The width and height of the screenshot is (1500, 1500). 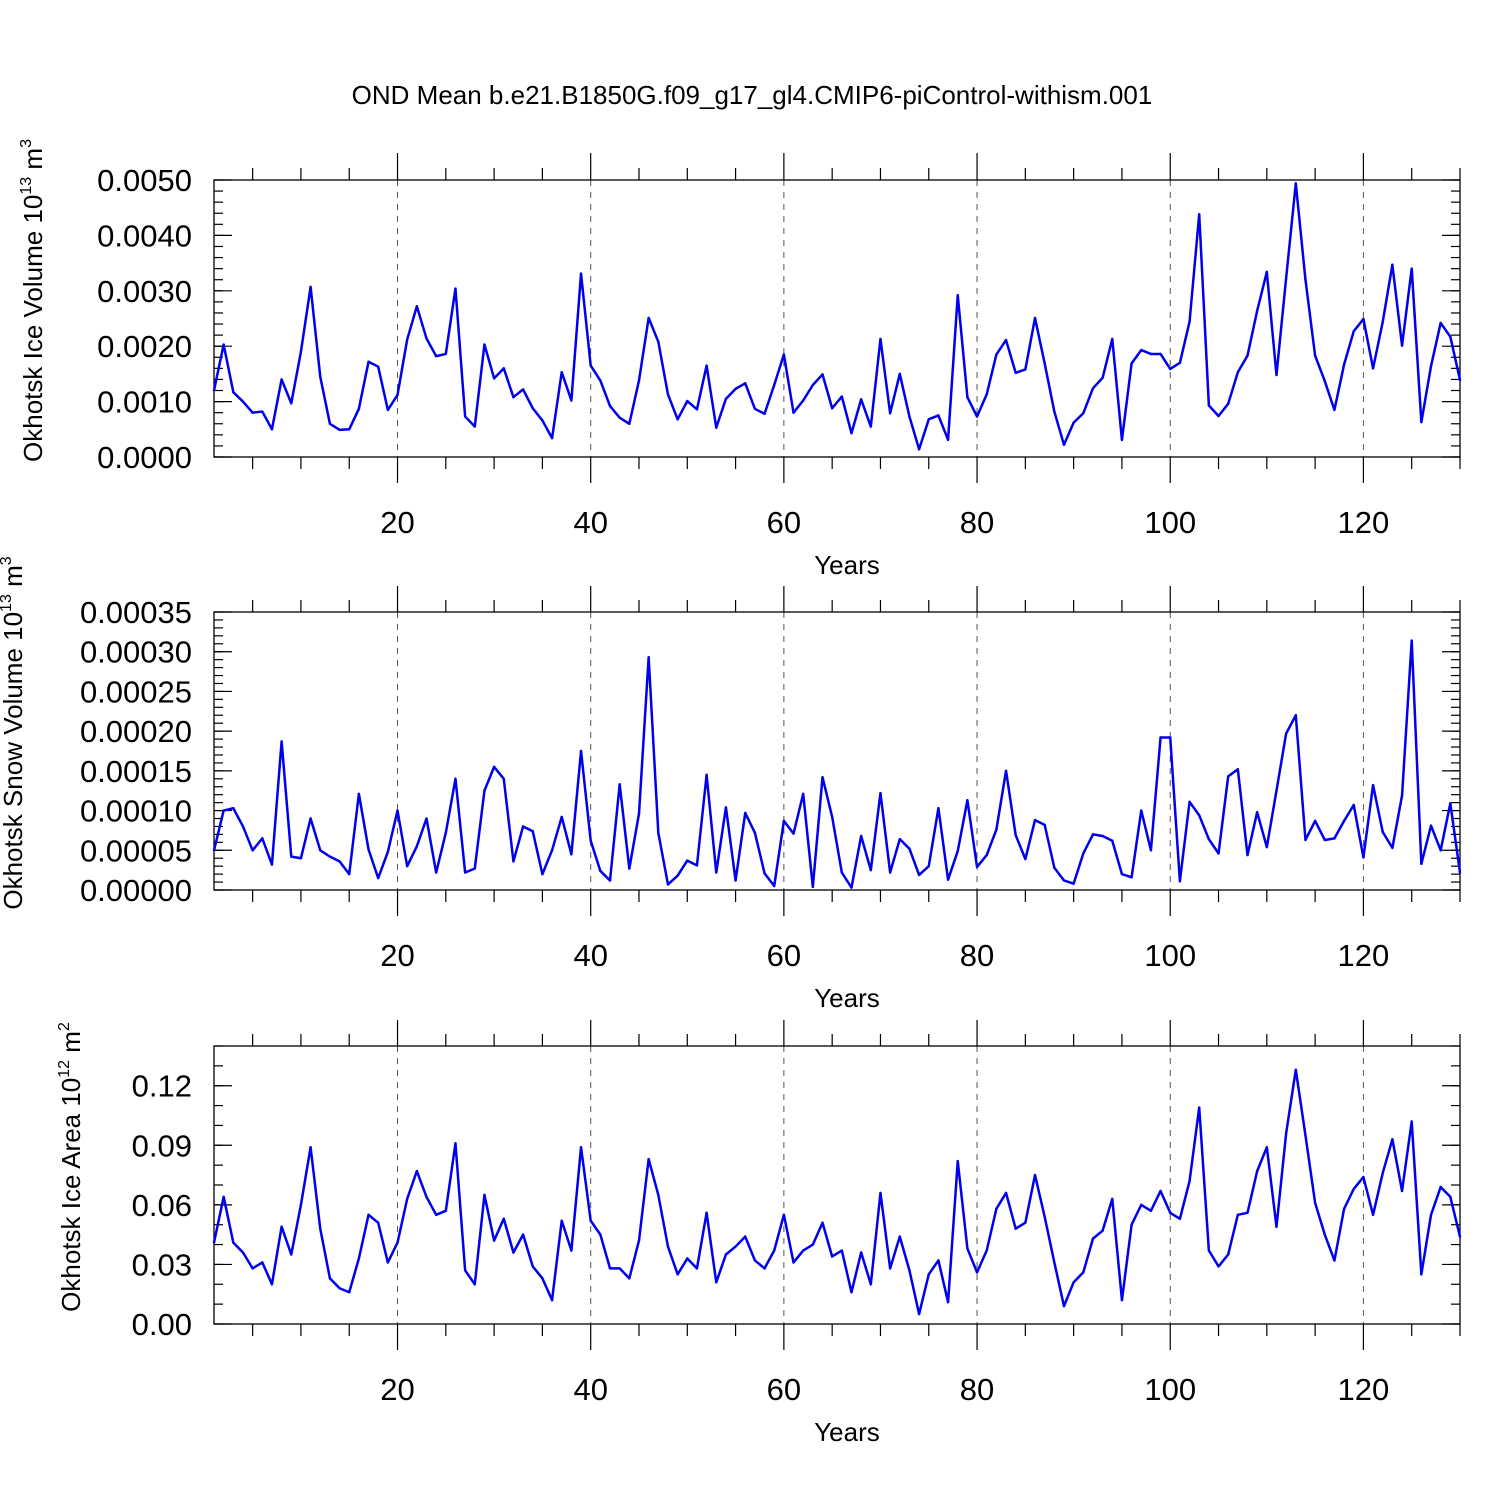 What do you see at coordinates (784, 522) in the screenshot?
I see `x-tick-label: 60` at bounding box center [784, 522].